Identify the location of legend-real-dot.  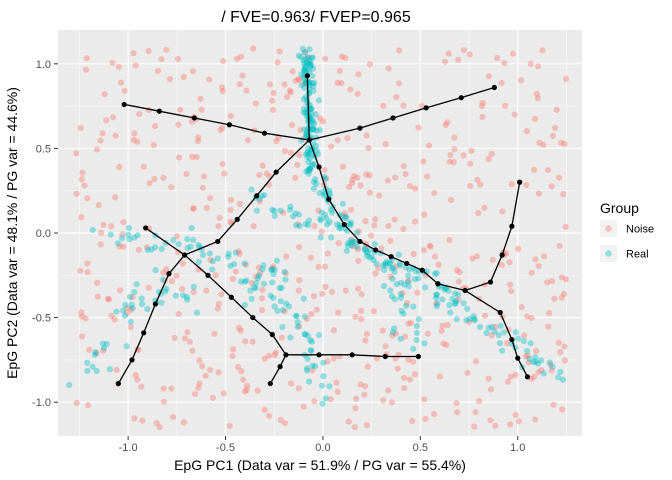
(608, 253).